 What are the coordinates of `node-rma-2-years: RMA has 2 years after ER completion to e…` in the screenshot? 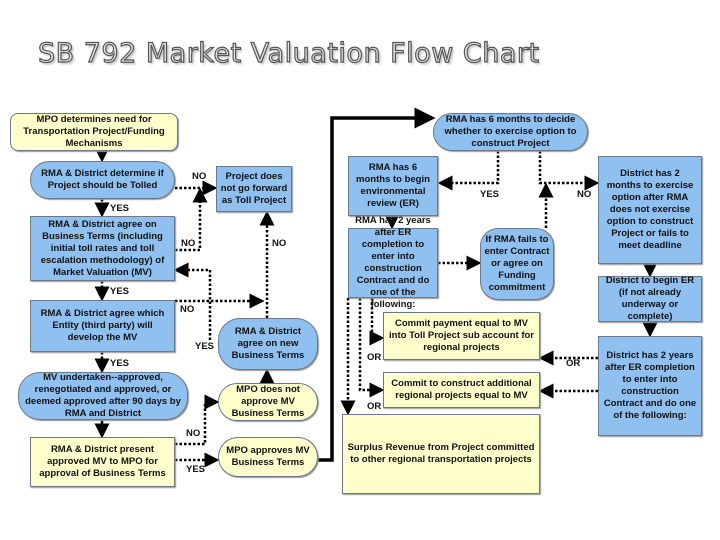 It's located at (393, 262).